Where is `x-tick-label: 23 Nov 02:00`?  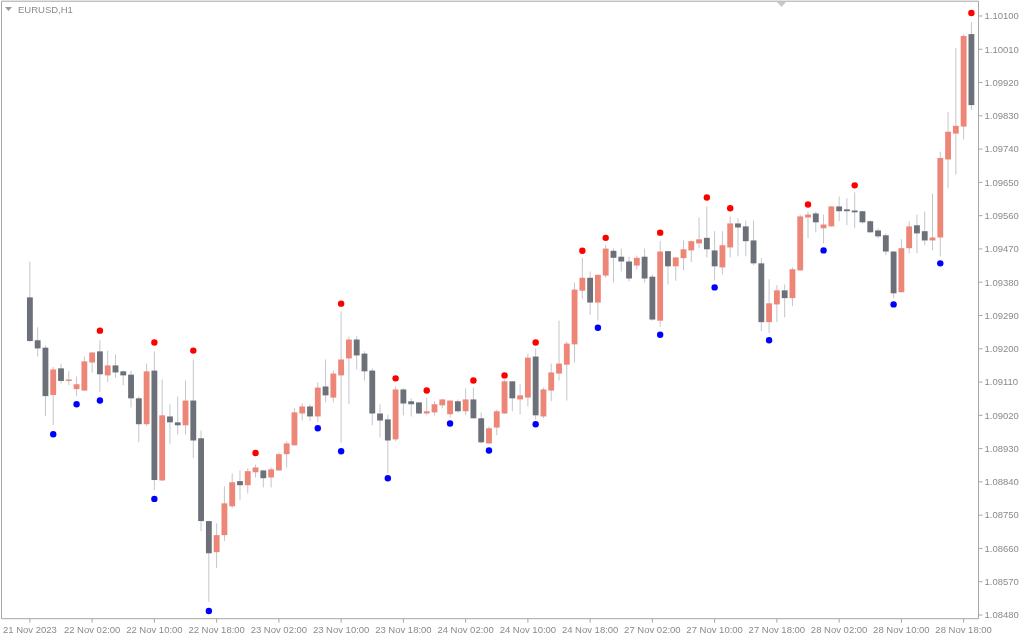 x-tick-label: 23 Nov 02:00 is located at coordinates (279, 629).